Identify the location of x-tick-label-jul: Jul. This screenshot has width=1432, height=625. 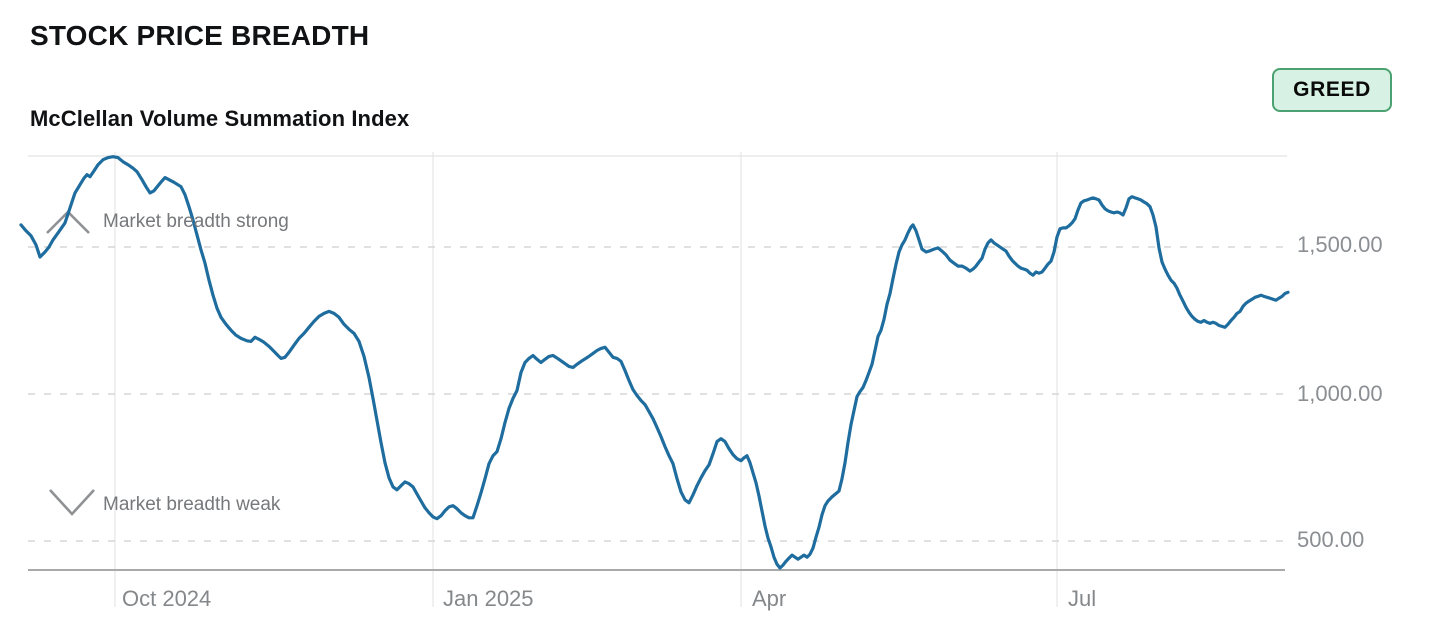
(1082, 598).